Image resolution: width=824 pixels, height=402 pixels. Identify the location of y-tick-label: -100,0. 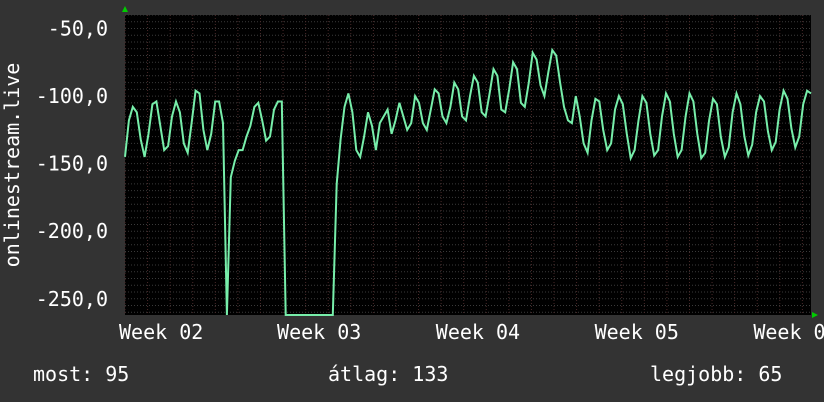
(72, 96).